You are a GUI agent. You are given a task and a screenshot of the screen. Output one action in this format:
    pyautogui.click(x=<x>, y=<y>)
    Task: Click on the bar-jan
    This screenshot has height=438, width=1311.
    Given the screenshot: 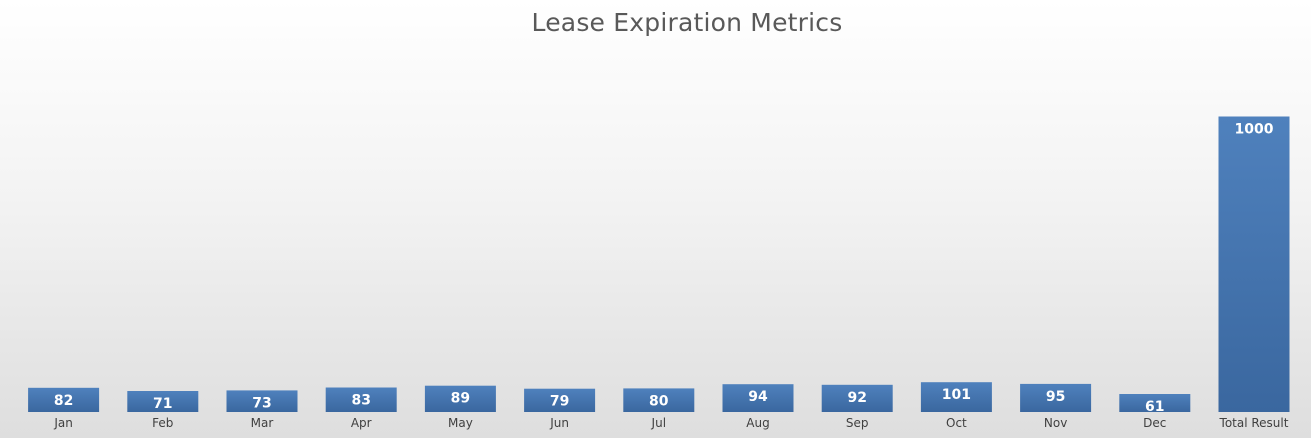 What is the action you would take?
    pyautogui.click(x=64, y=399)
    